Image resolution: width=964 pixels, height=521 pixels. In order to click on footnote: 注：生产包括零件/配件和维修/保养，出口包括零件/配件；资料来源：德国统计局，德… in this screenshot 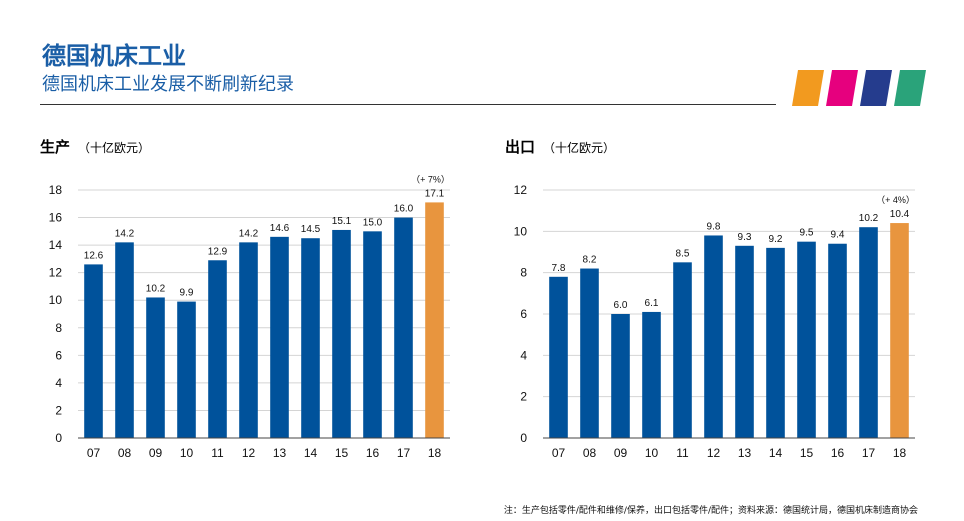, I will do `click(710, 511)`.